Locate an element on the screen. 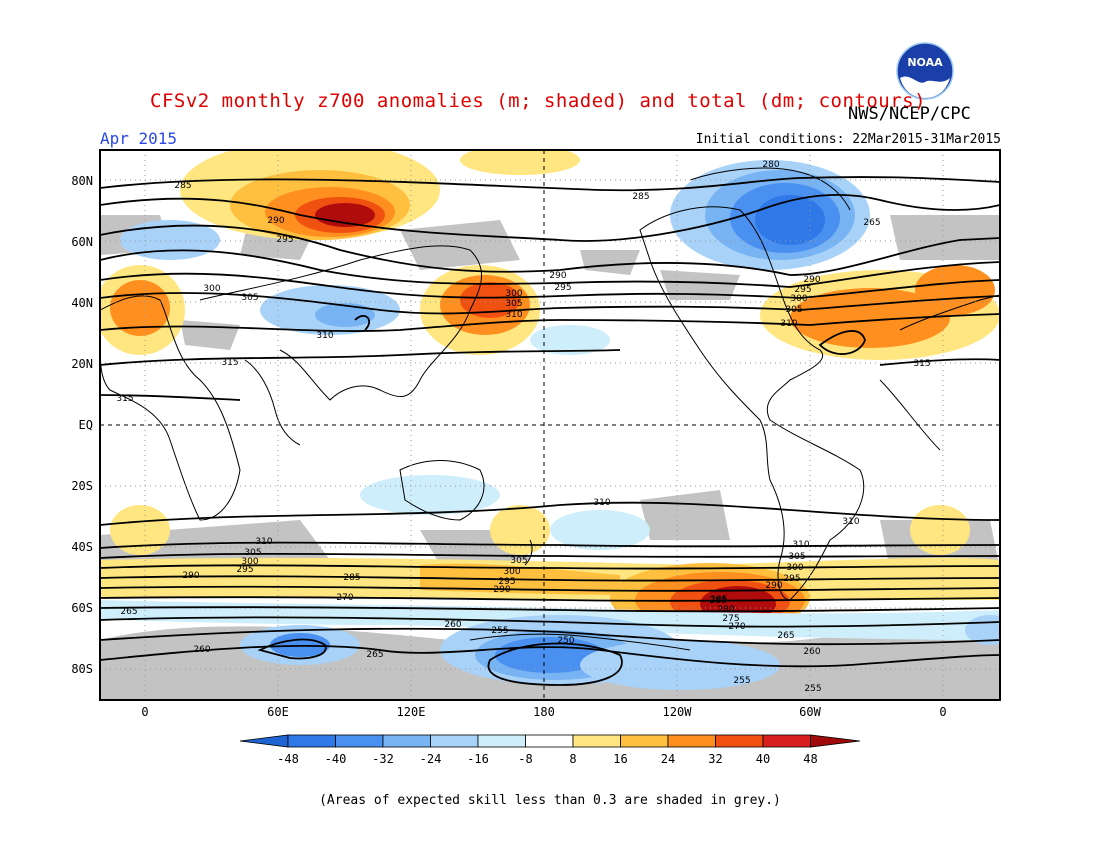  lon-label: 60E is located at coordinates (278, 712).